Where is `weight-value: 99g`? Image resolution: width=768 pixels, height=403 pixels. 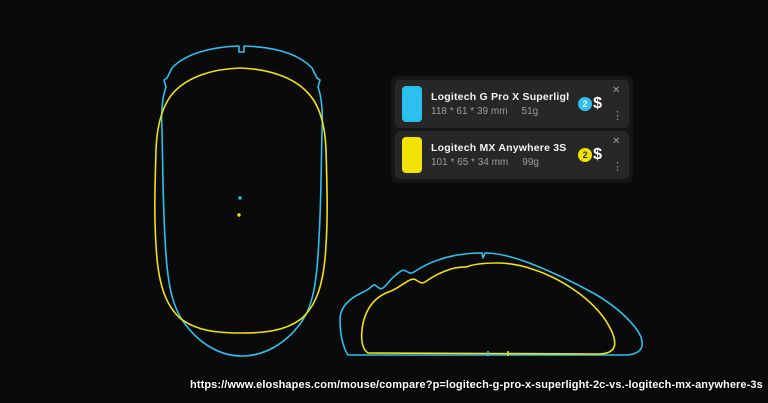 weight-value: 99g is located at coordinates (530, 162).